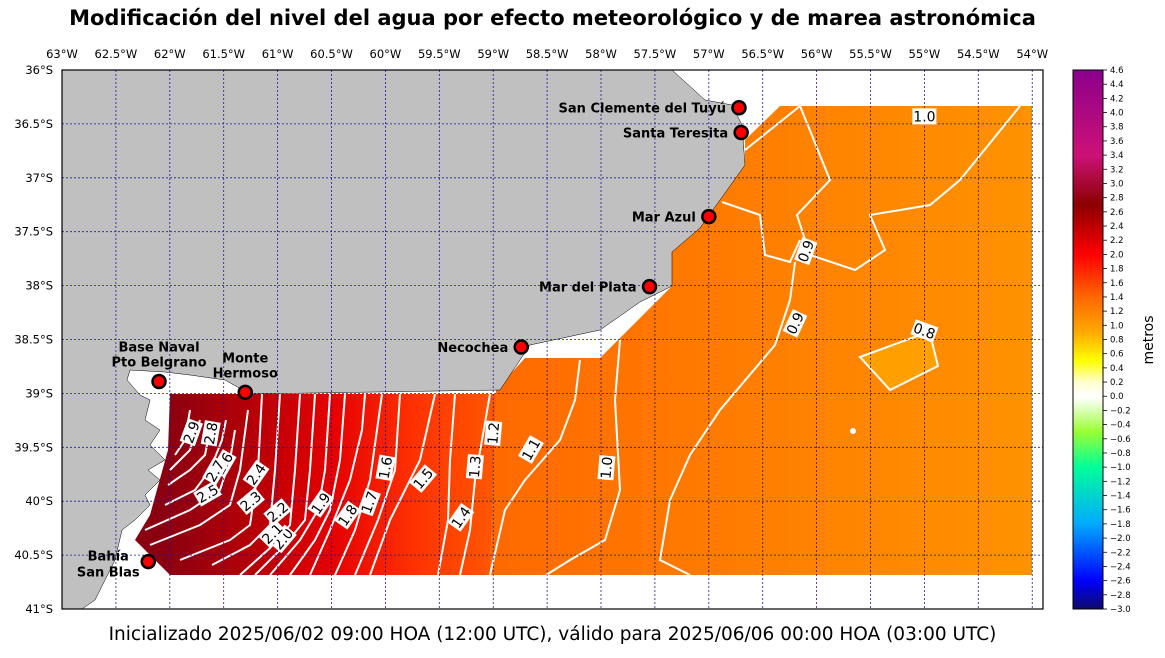 This screenshot has width=1165, height=658. I want to click on sea-level-field-low-patch, so click(899, 362).